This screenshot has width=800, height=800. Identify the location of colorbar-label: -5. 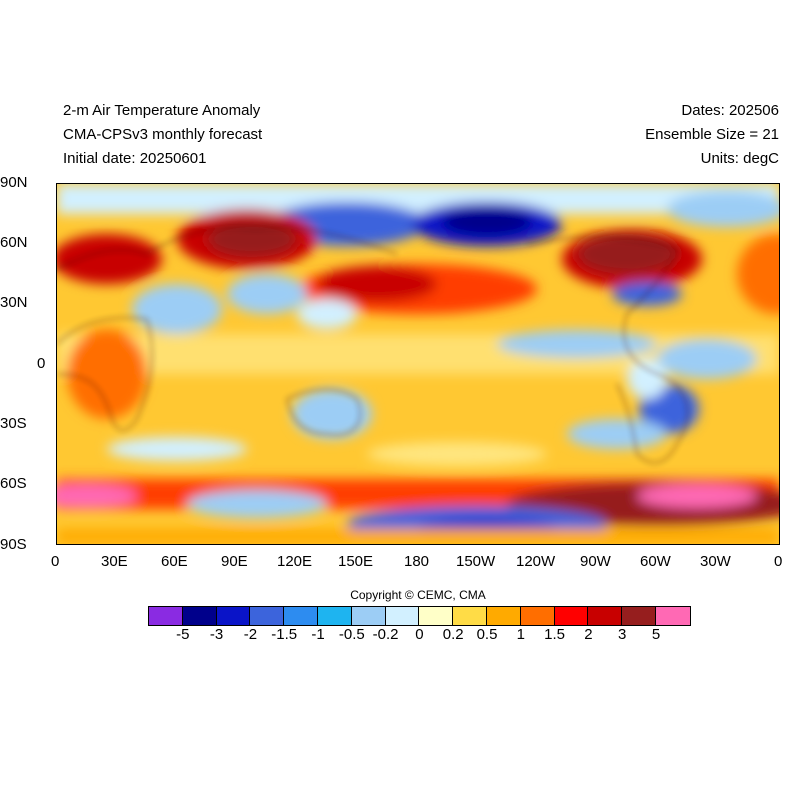
(183, 634).